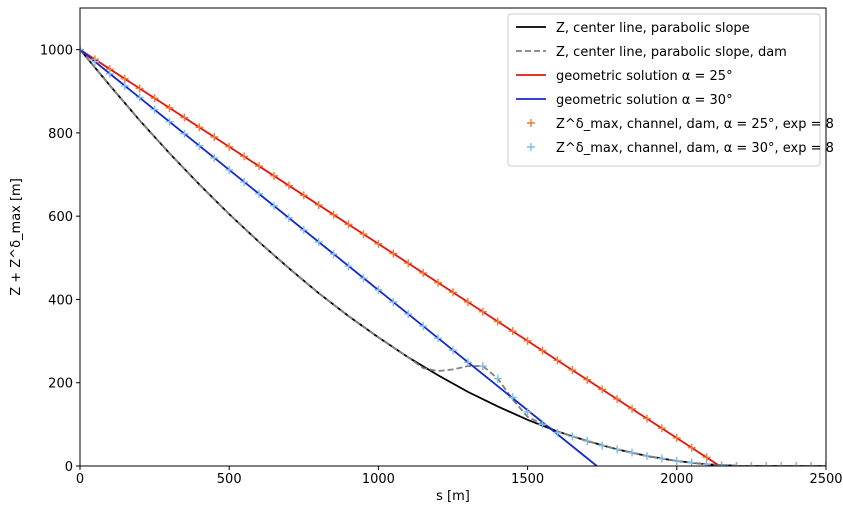  I want to click on x-tick-label: 1500, so click(527, 479).